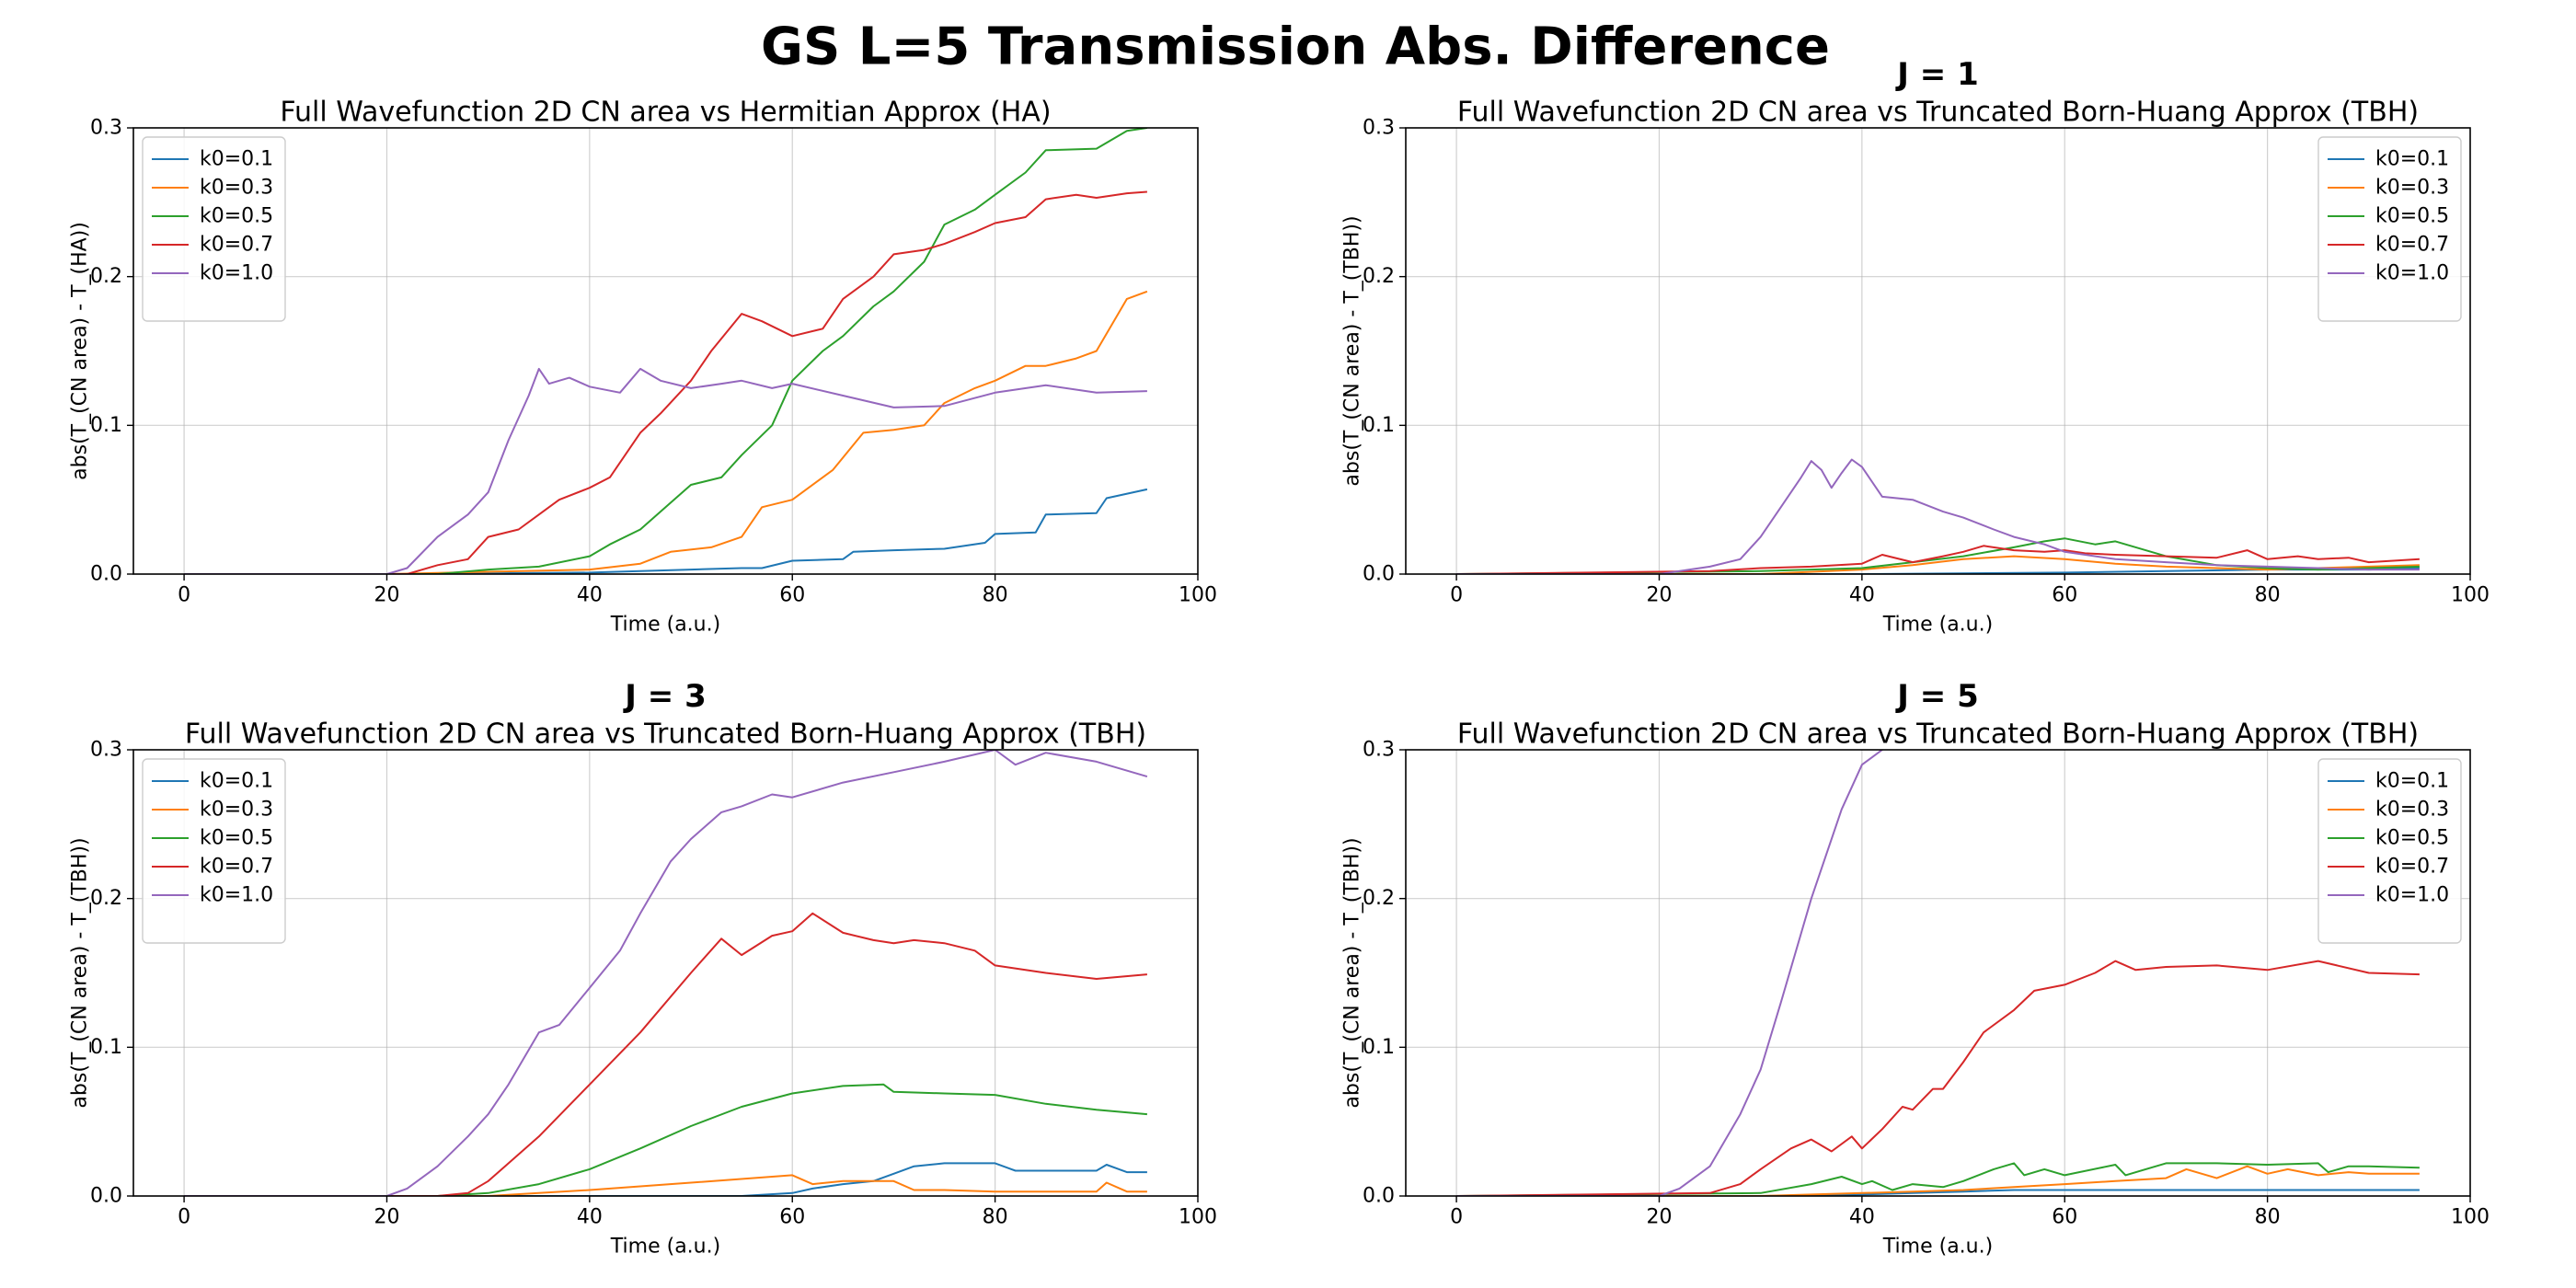 The height and width of the screenshot is (1288, 2576). I want to click on subplot-heading: J = 5, so click(1936, 696).